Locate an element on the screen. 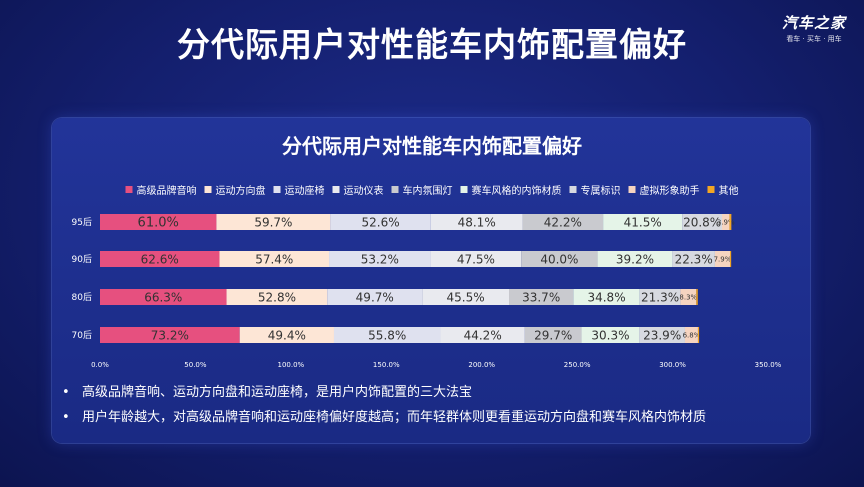 The image size is (864, 487). data-label: 44.2% is located at coordinates (483, 335).